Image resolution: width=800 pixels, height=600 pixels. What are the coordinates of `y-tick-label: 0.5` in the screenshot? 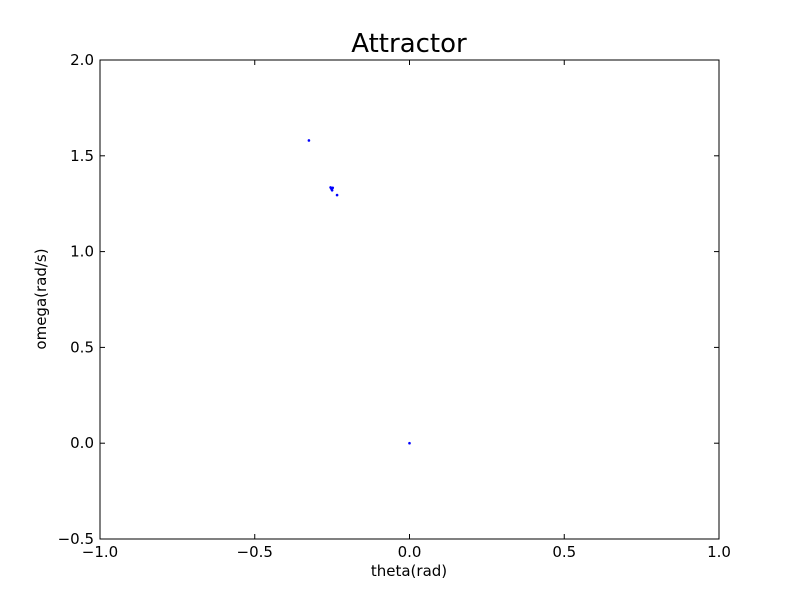 It's located at (82, 347).